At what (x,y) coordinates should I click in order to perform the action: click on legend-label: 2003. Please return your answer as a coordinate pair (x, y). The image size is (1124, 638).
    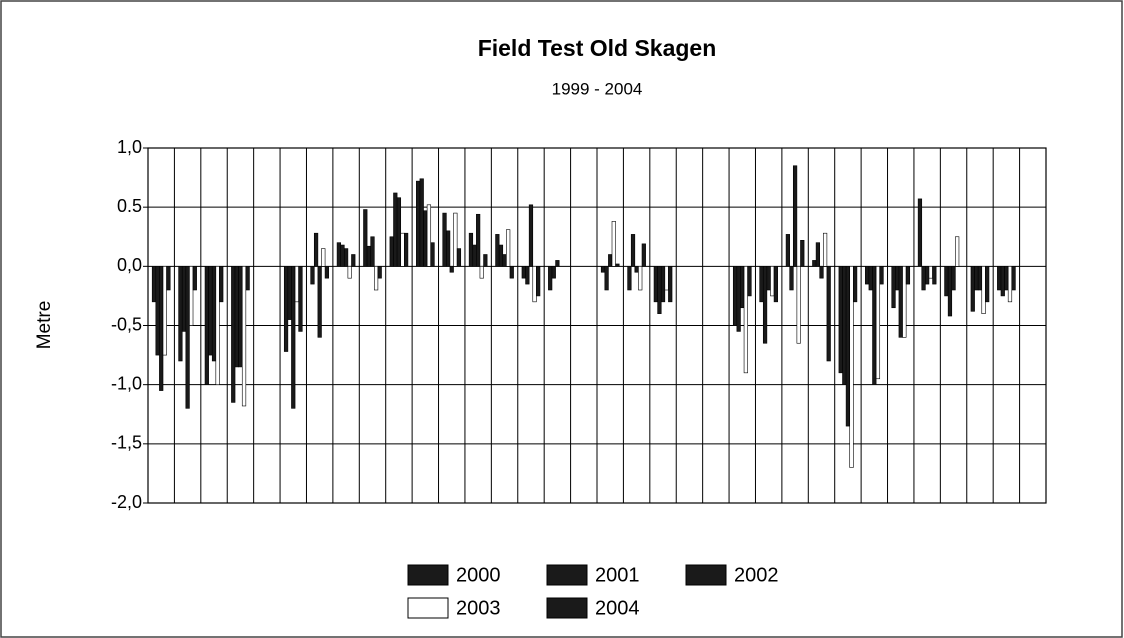
    Looking at the image, I should click on (478, 608).